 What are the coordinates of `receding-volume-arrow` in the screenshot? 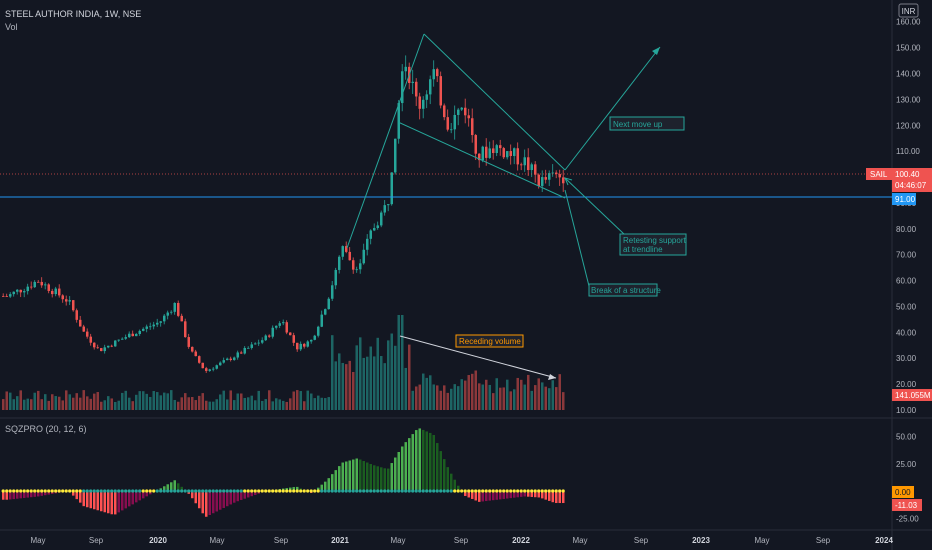 It's located at (478, 357).